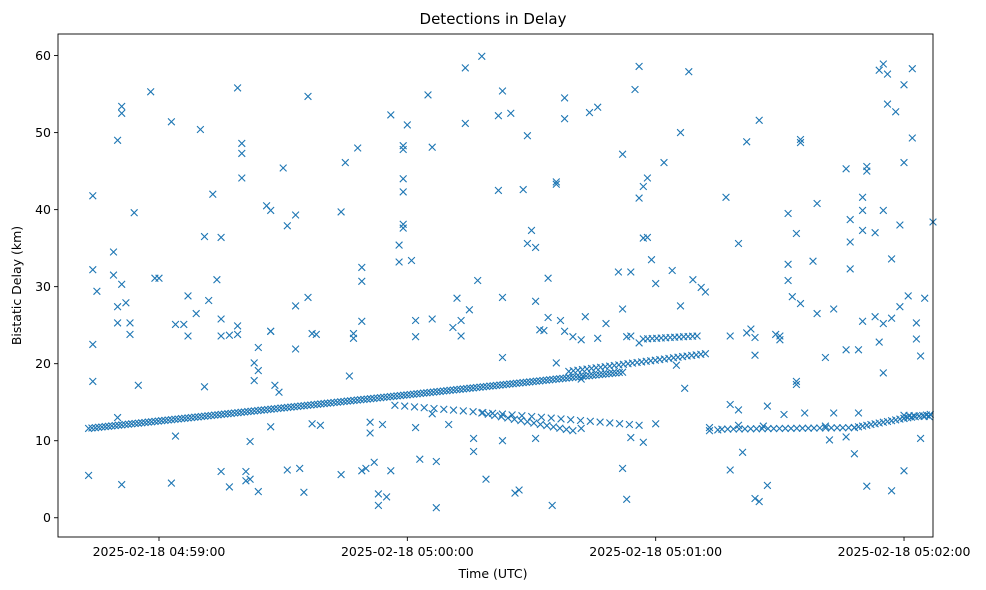 The image size is (986, 590). I want to click on y-tick-label: 10, so click(43, 440).